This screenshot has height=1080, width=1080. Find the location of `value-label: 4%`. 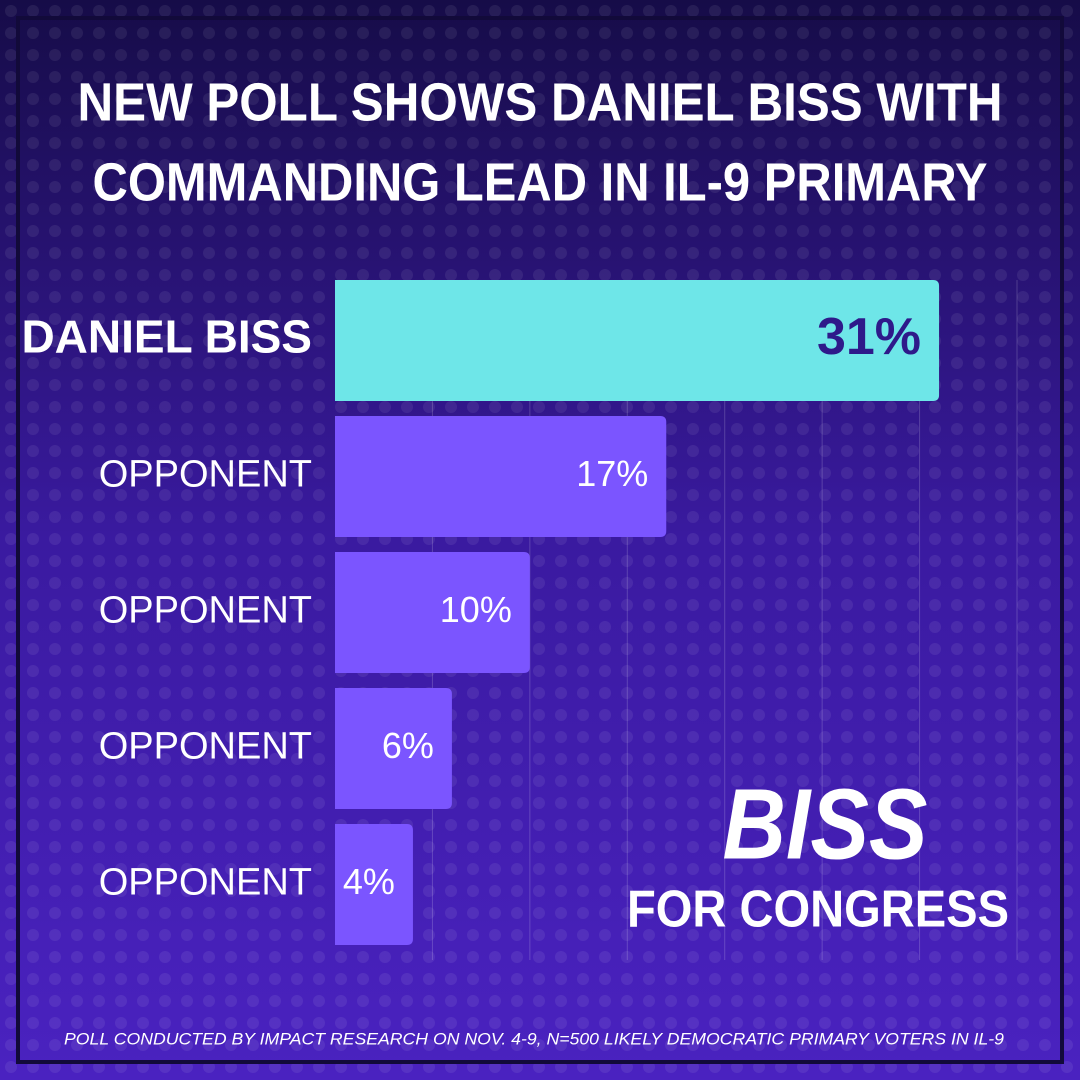

value-label: 4% is located at coordinates (369, 881).